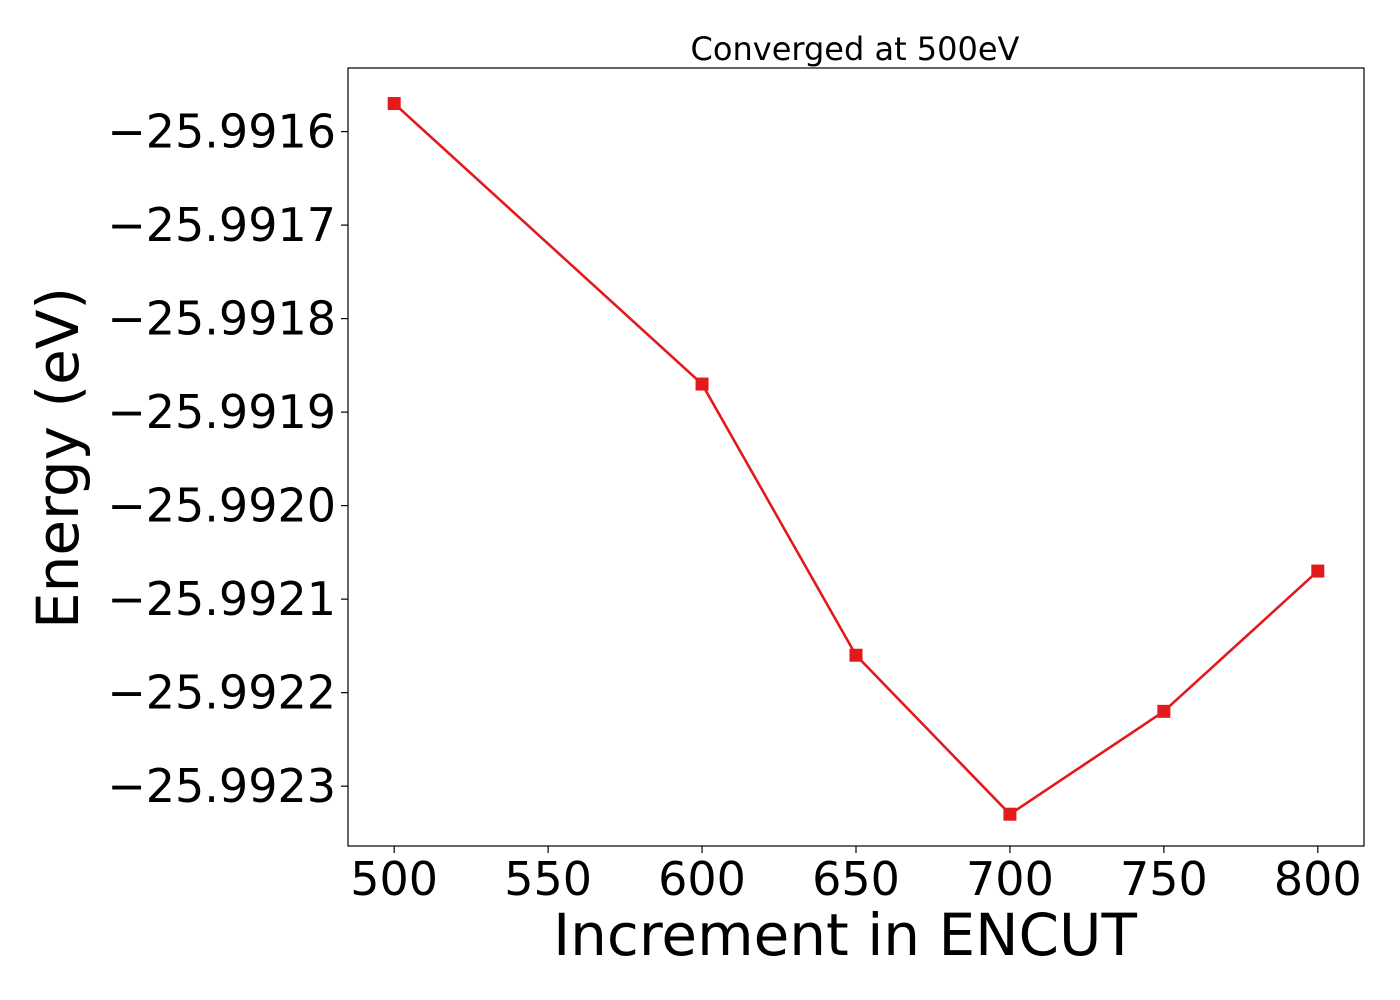 The width and height of the screenshot is (1400, 1000). I want to click on x-tick-label: 500, so click(394, 879).